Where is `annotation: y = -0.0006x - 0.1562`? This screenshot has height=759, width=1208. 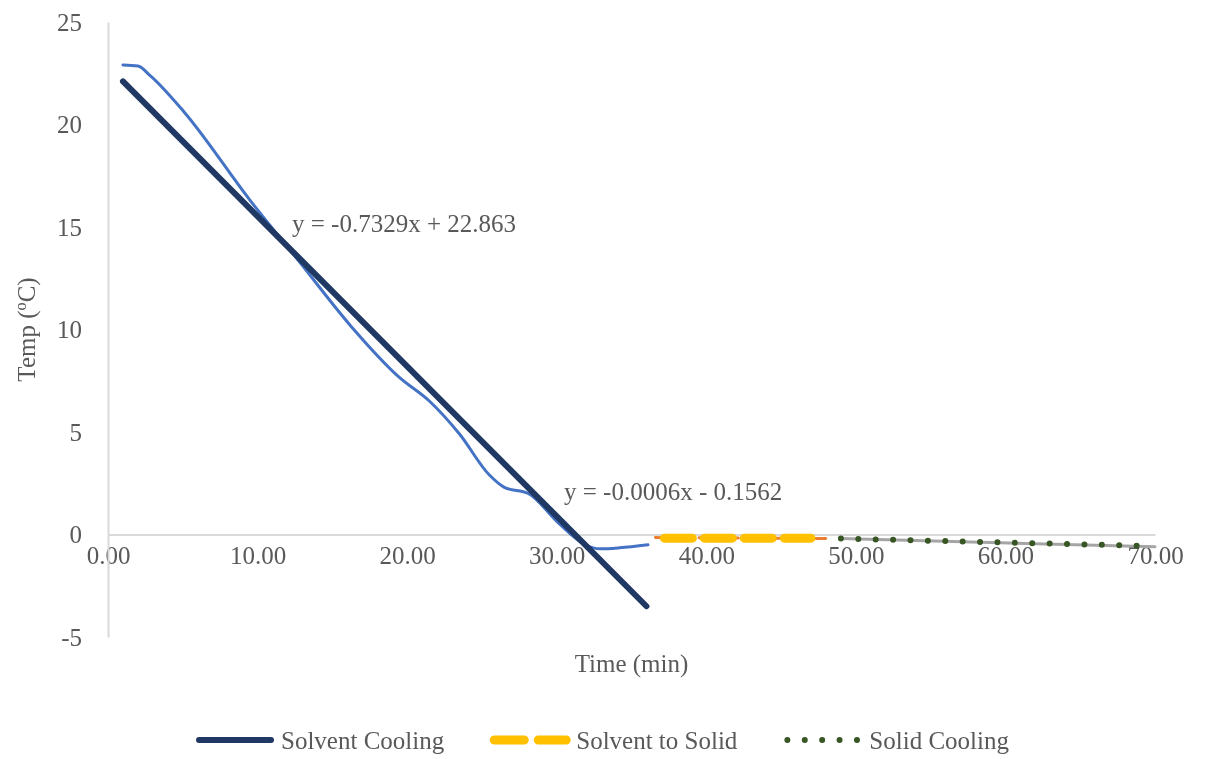 annotation: y = -0.0006x - 0.1562 is located at coordinates (673, 491).